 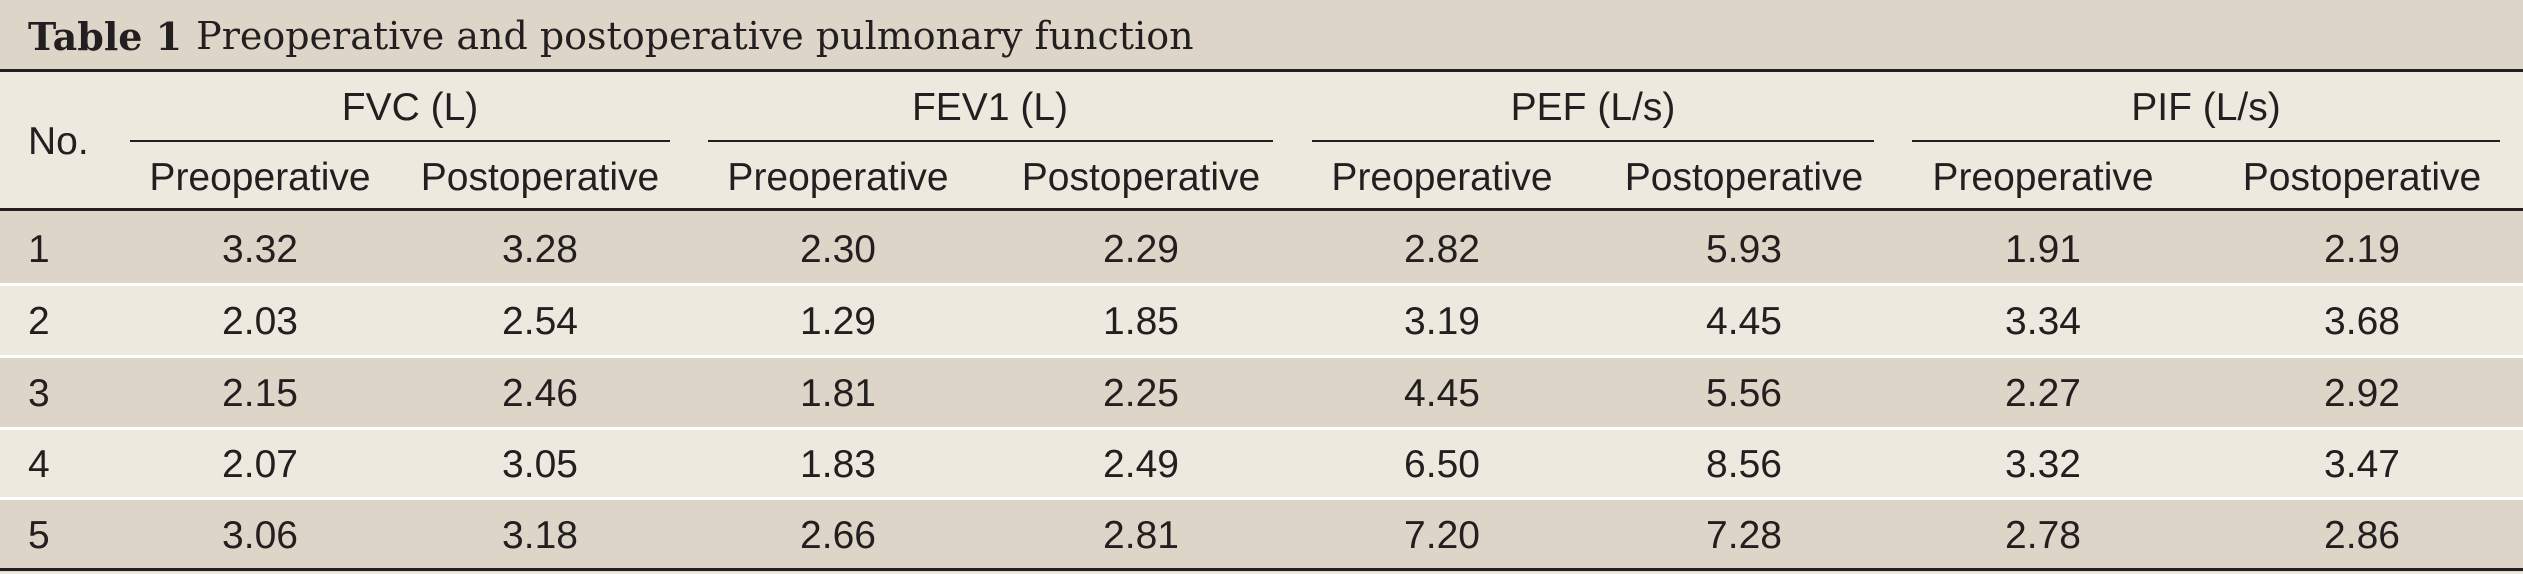 What do you see at coordinates (1261, 209) in the screenshot?
I see `header-rule` at bounding box center [1261, 209].